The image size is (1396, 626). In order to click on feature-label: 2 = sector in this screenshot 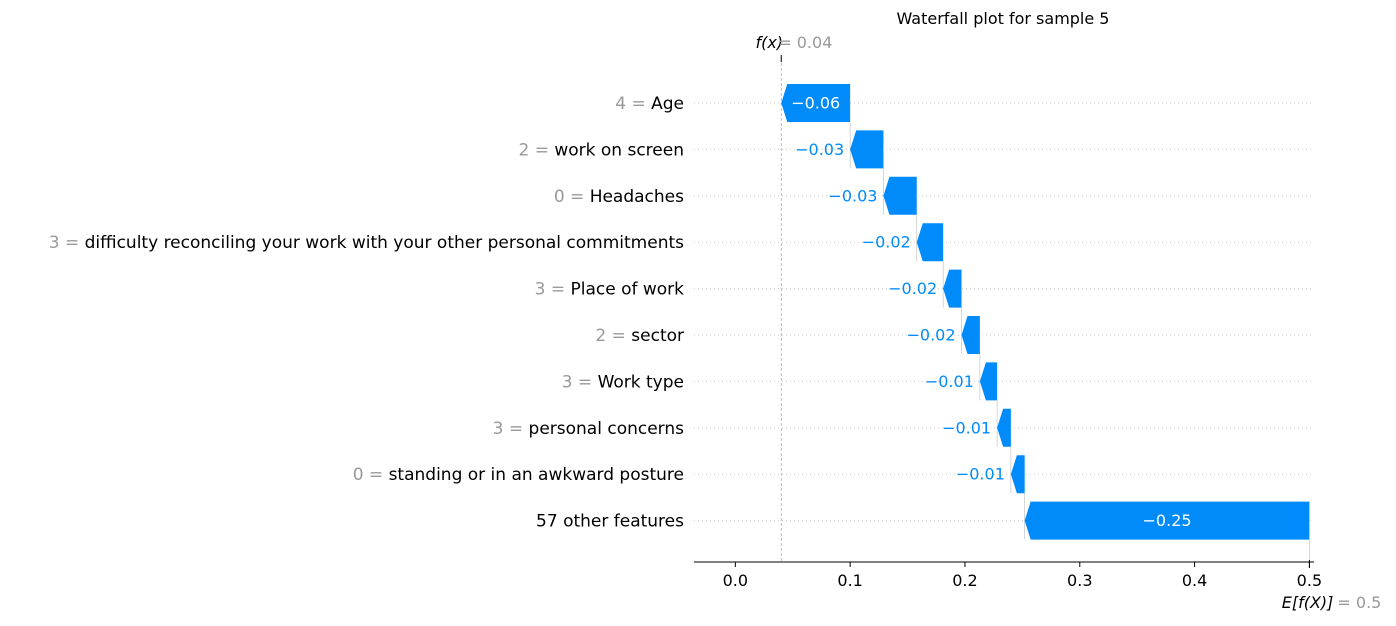, I will do `click(639, 336)`.